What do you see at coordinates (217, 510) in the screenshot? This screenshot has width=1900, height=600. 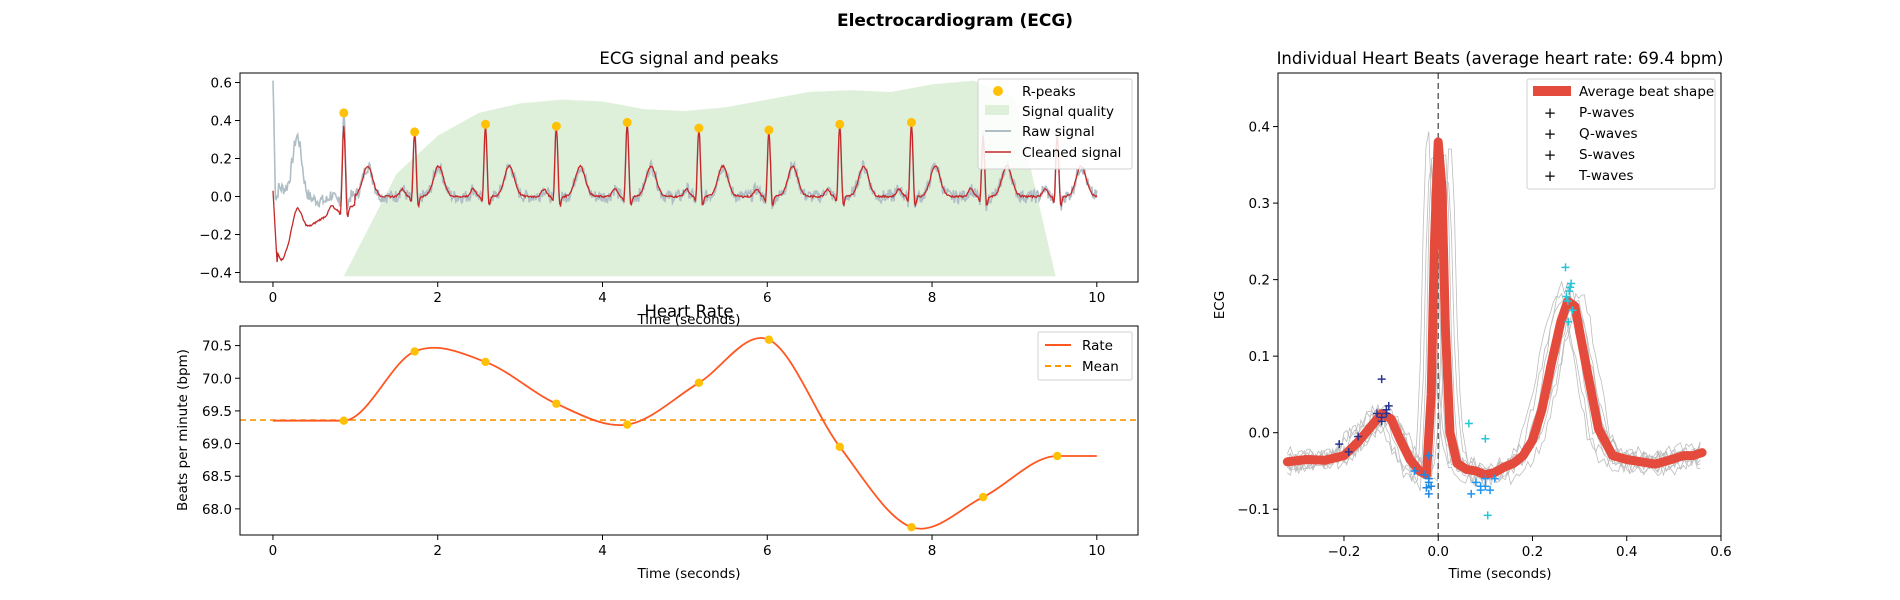 I see `hr-ytick-label-0: 68.0` at bounding box center [217, 510].